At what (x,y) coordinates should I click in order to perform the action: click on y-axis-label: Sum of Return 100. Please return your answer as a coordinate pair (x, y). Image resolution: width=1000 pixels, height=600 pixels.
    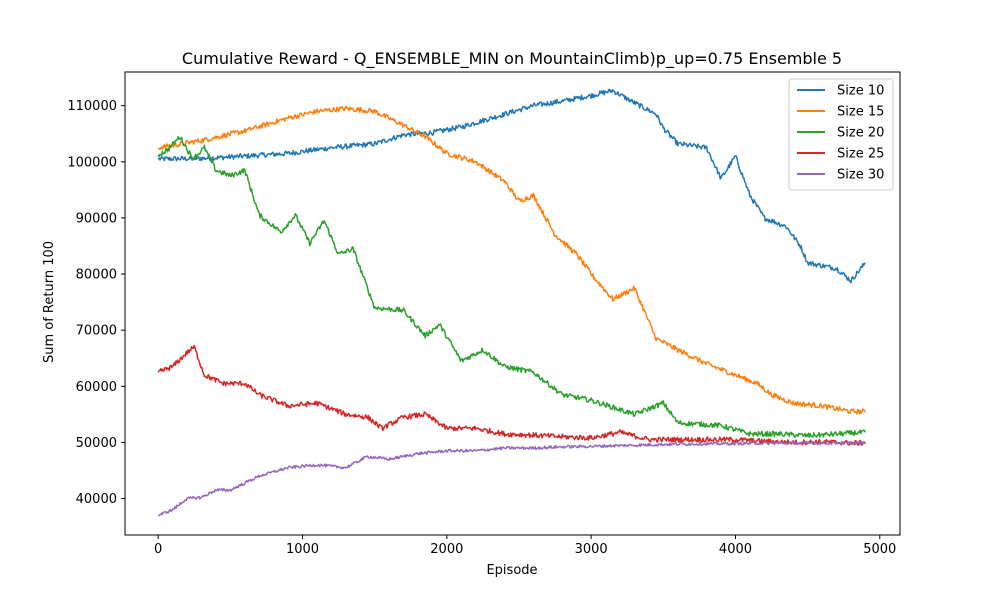
    Looking at the image, I should click on (49, 302).